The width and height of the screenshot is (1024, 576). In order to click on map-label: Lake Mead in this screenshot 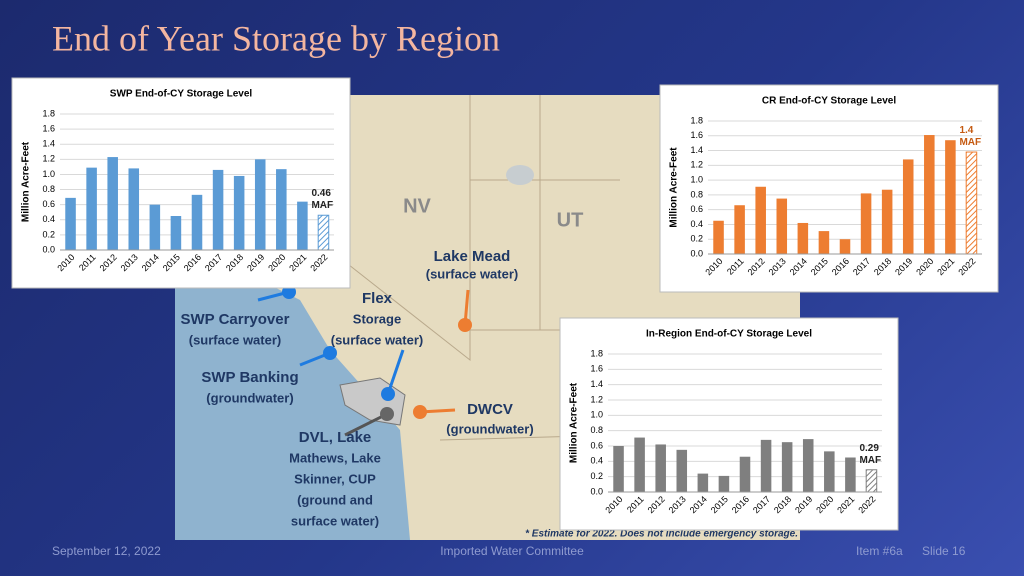, I will do `click(472, 256)`.